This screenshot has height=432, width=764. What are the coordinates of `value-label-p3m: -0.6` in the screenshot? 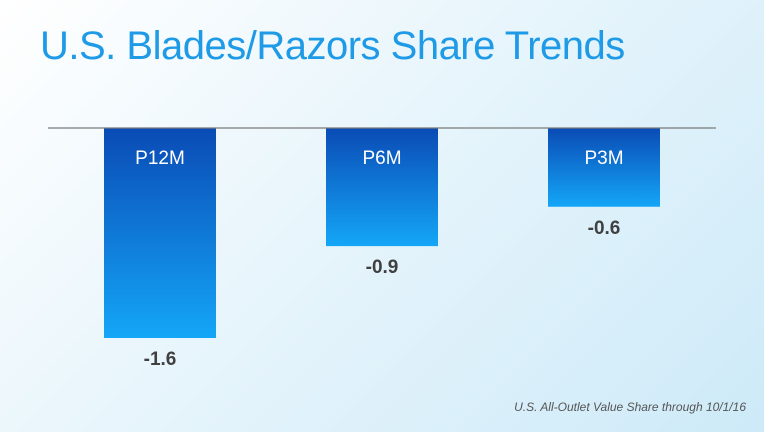 It's located at (604, 228).